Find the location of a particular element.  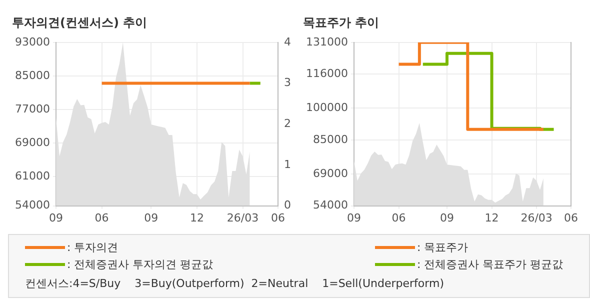

chart-title: 목표주가 추이 is located at coordinates (341, 22).